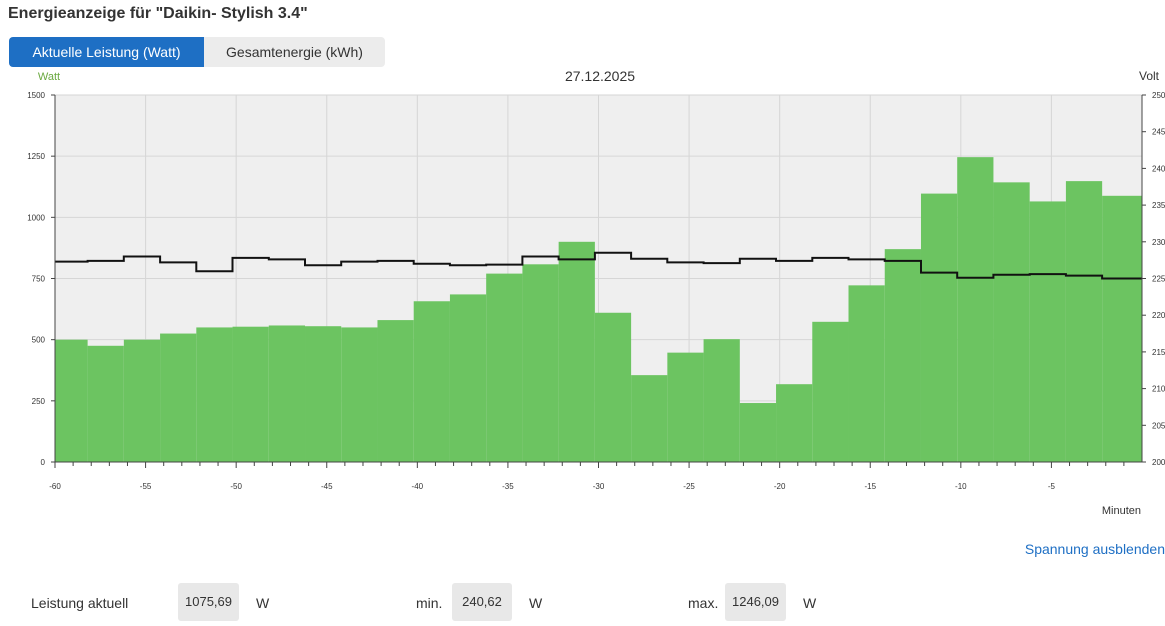 This screenshot has height=626, width=1165. Describe the element at coordinates (1149, 76) in the screenshot. I see `y-right-axis-label: Volt` at that location.